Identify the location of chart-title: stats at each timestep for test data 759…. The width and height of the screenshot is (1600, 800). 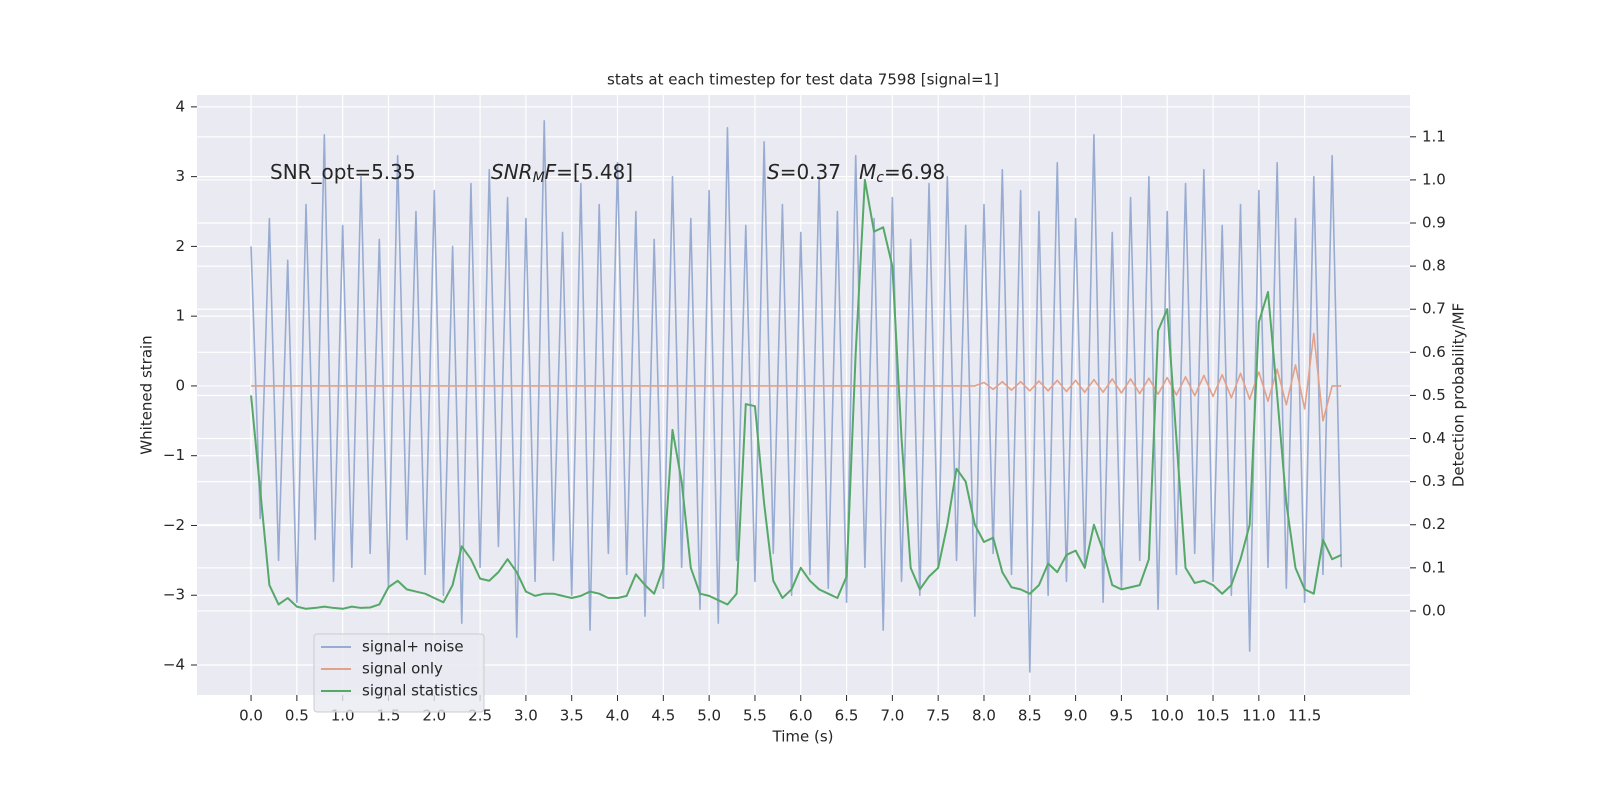
(803, 80).